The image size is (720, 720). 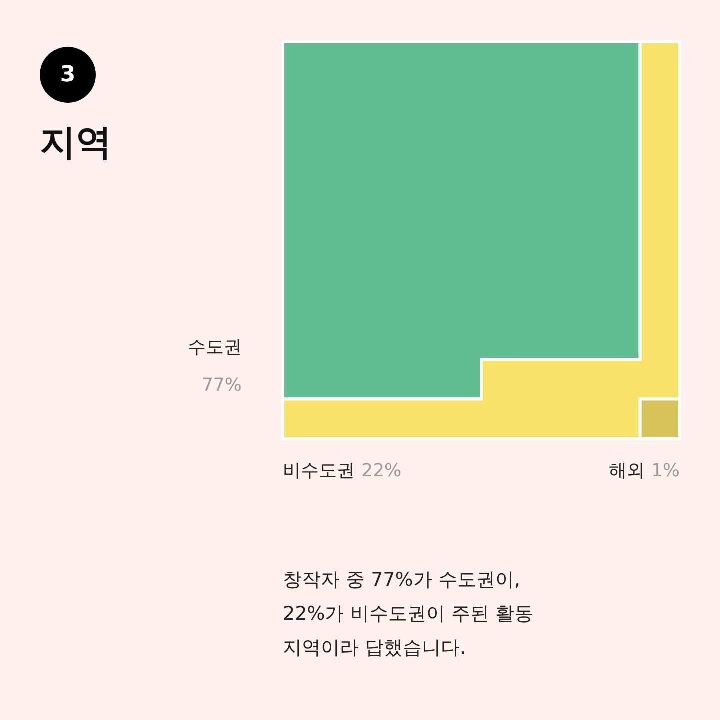 What do you see at coordinates (68, 75) in the screenshot?
I see `text: 3` at bounding box center [68, 75].